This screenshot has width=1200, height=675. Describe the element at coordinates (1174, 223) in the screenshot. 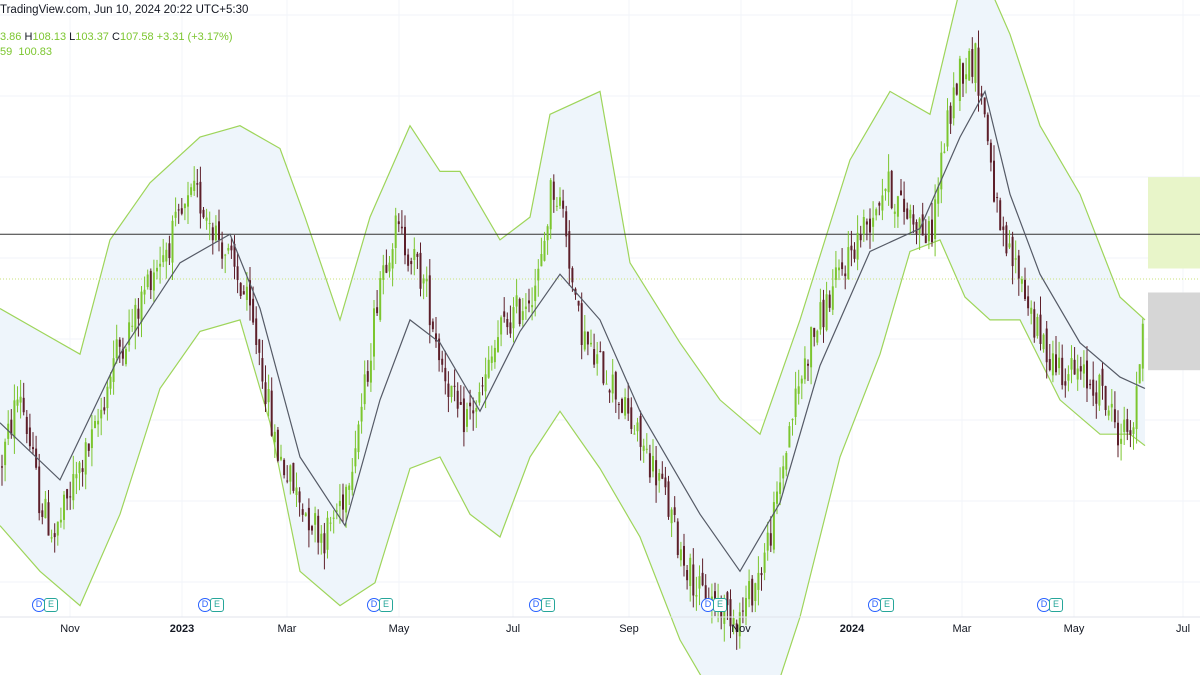

I see `target-zone` at that location.